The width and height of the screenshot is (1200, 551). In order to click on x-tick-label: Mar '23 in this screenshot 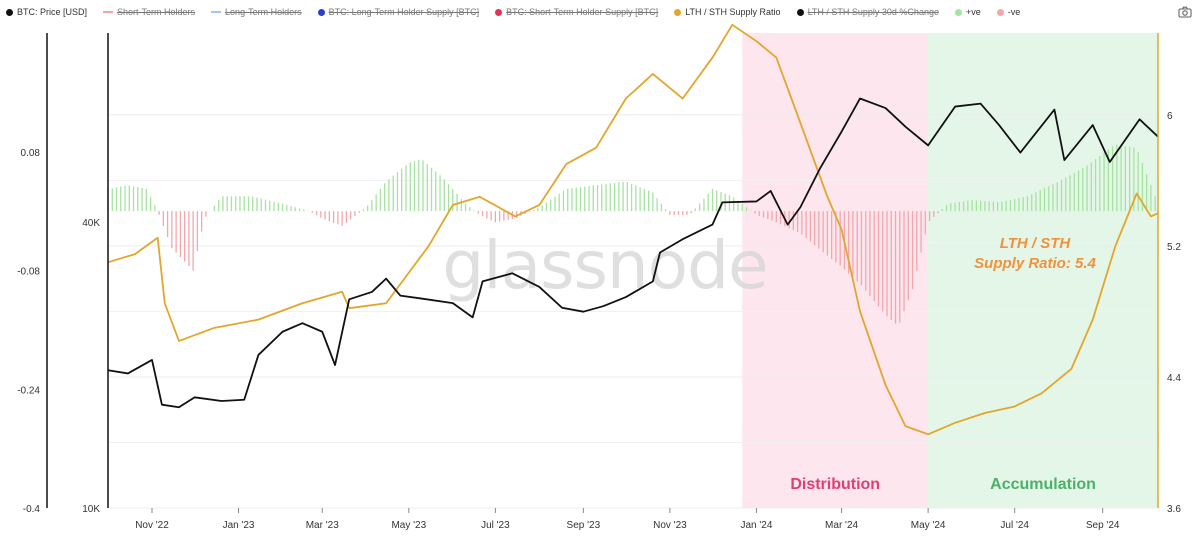, I will do `click(322, 525)`.